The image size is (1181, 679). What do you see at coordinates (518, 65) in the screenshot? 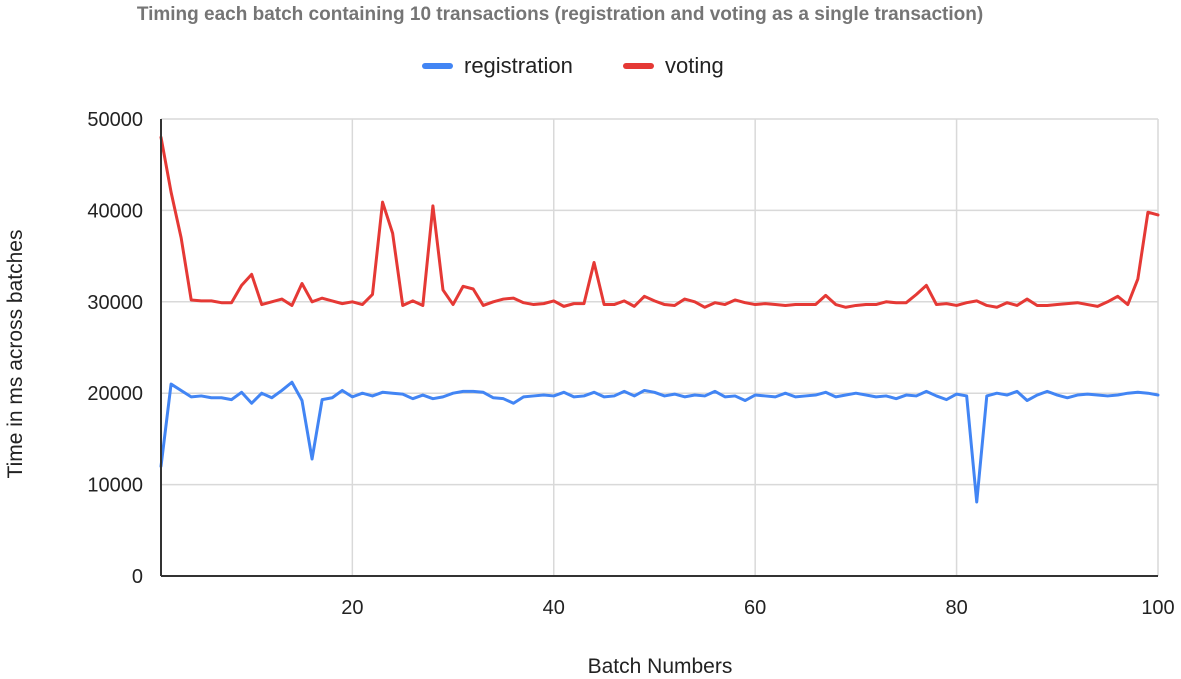
I see `legend-label-registration: registration` at bounding box center [518, 65].